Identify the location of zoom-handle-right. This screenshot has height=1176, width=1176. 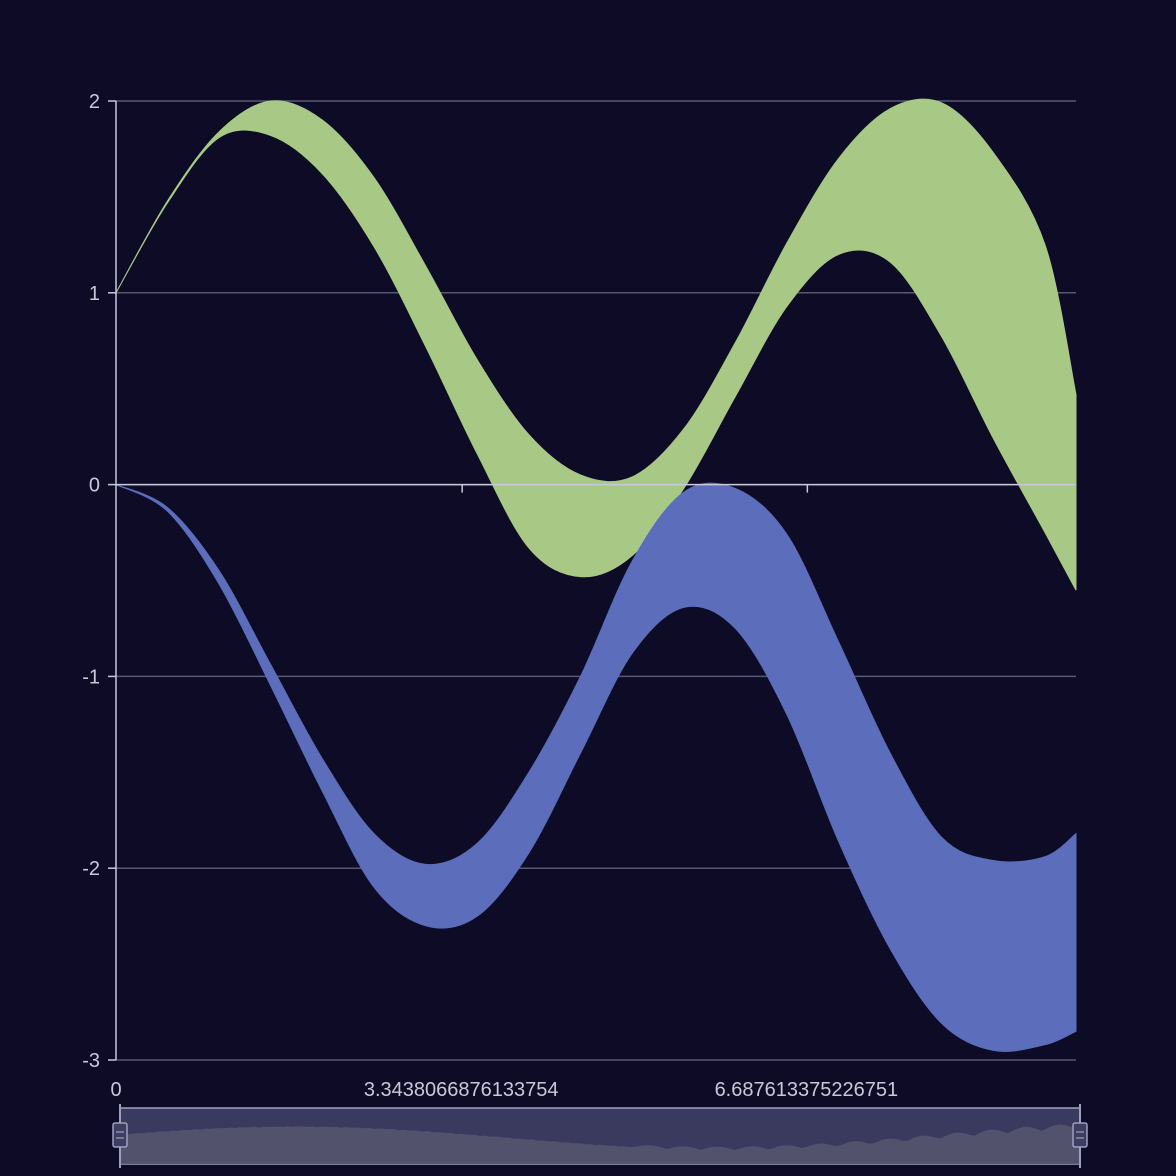
(1080, 1136).